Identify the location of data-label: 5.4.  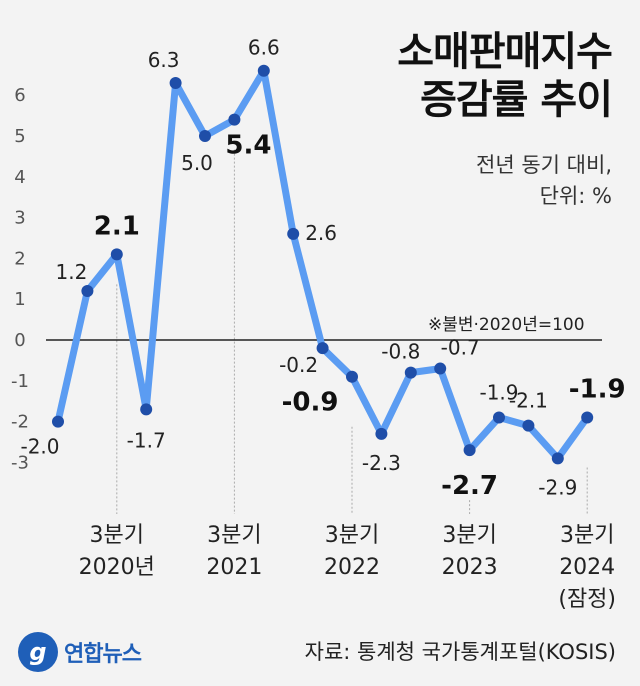
(248, 146).